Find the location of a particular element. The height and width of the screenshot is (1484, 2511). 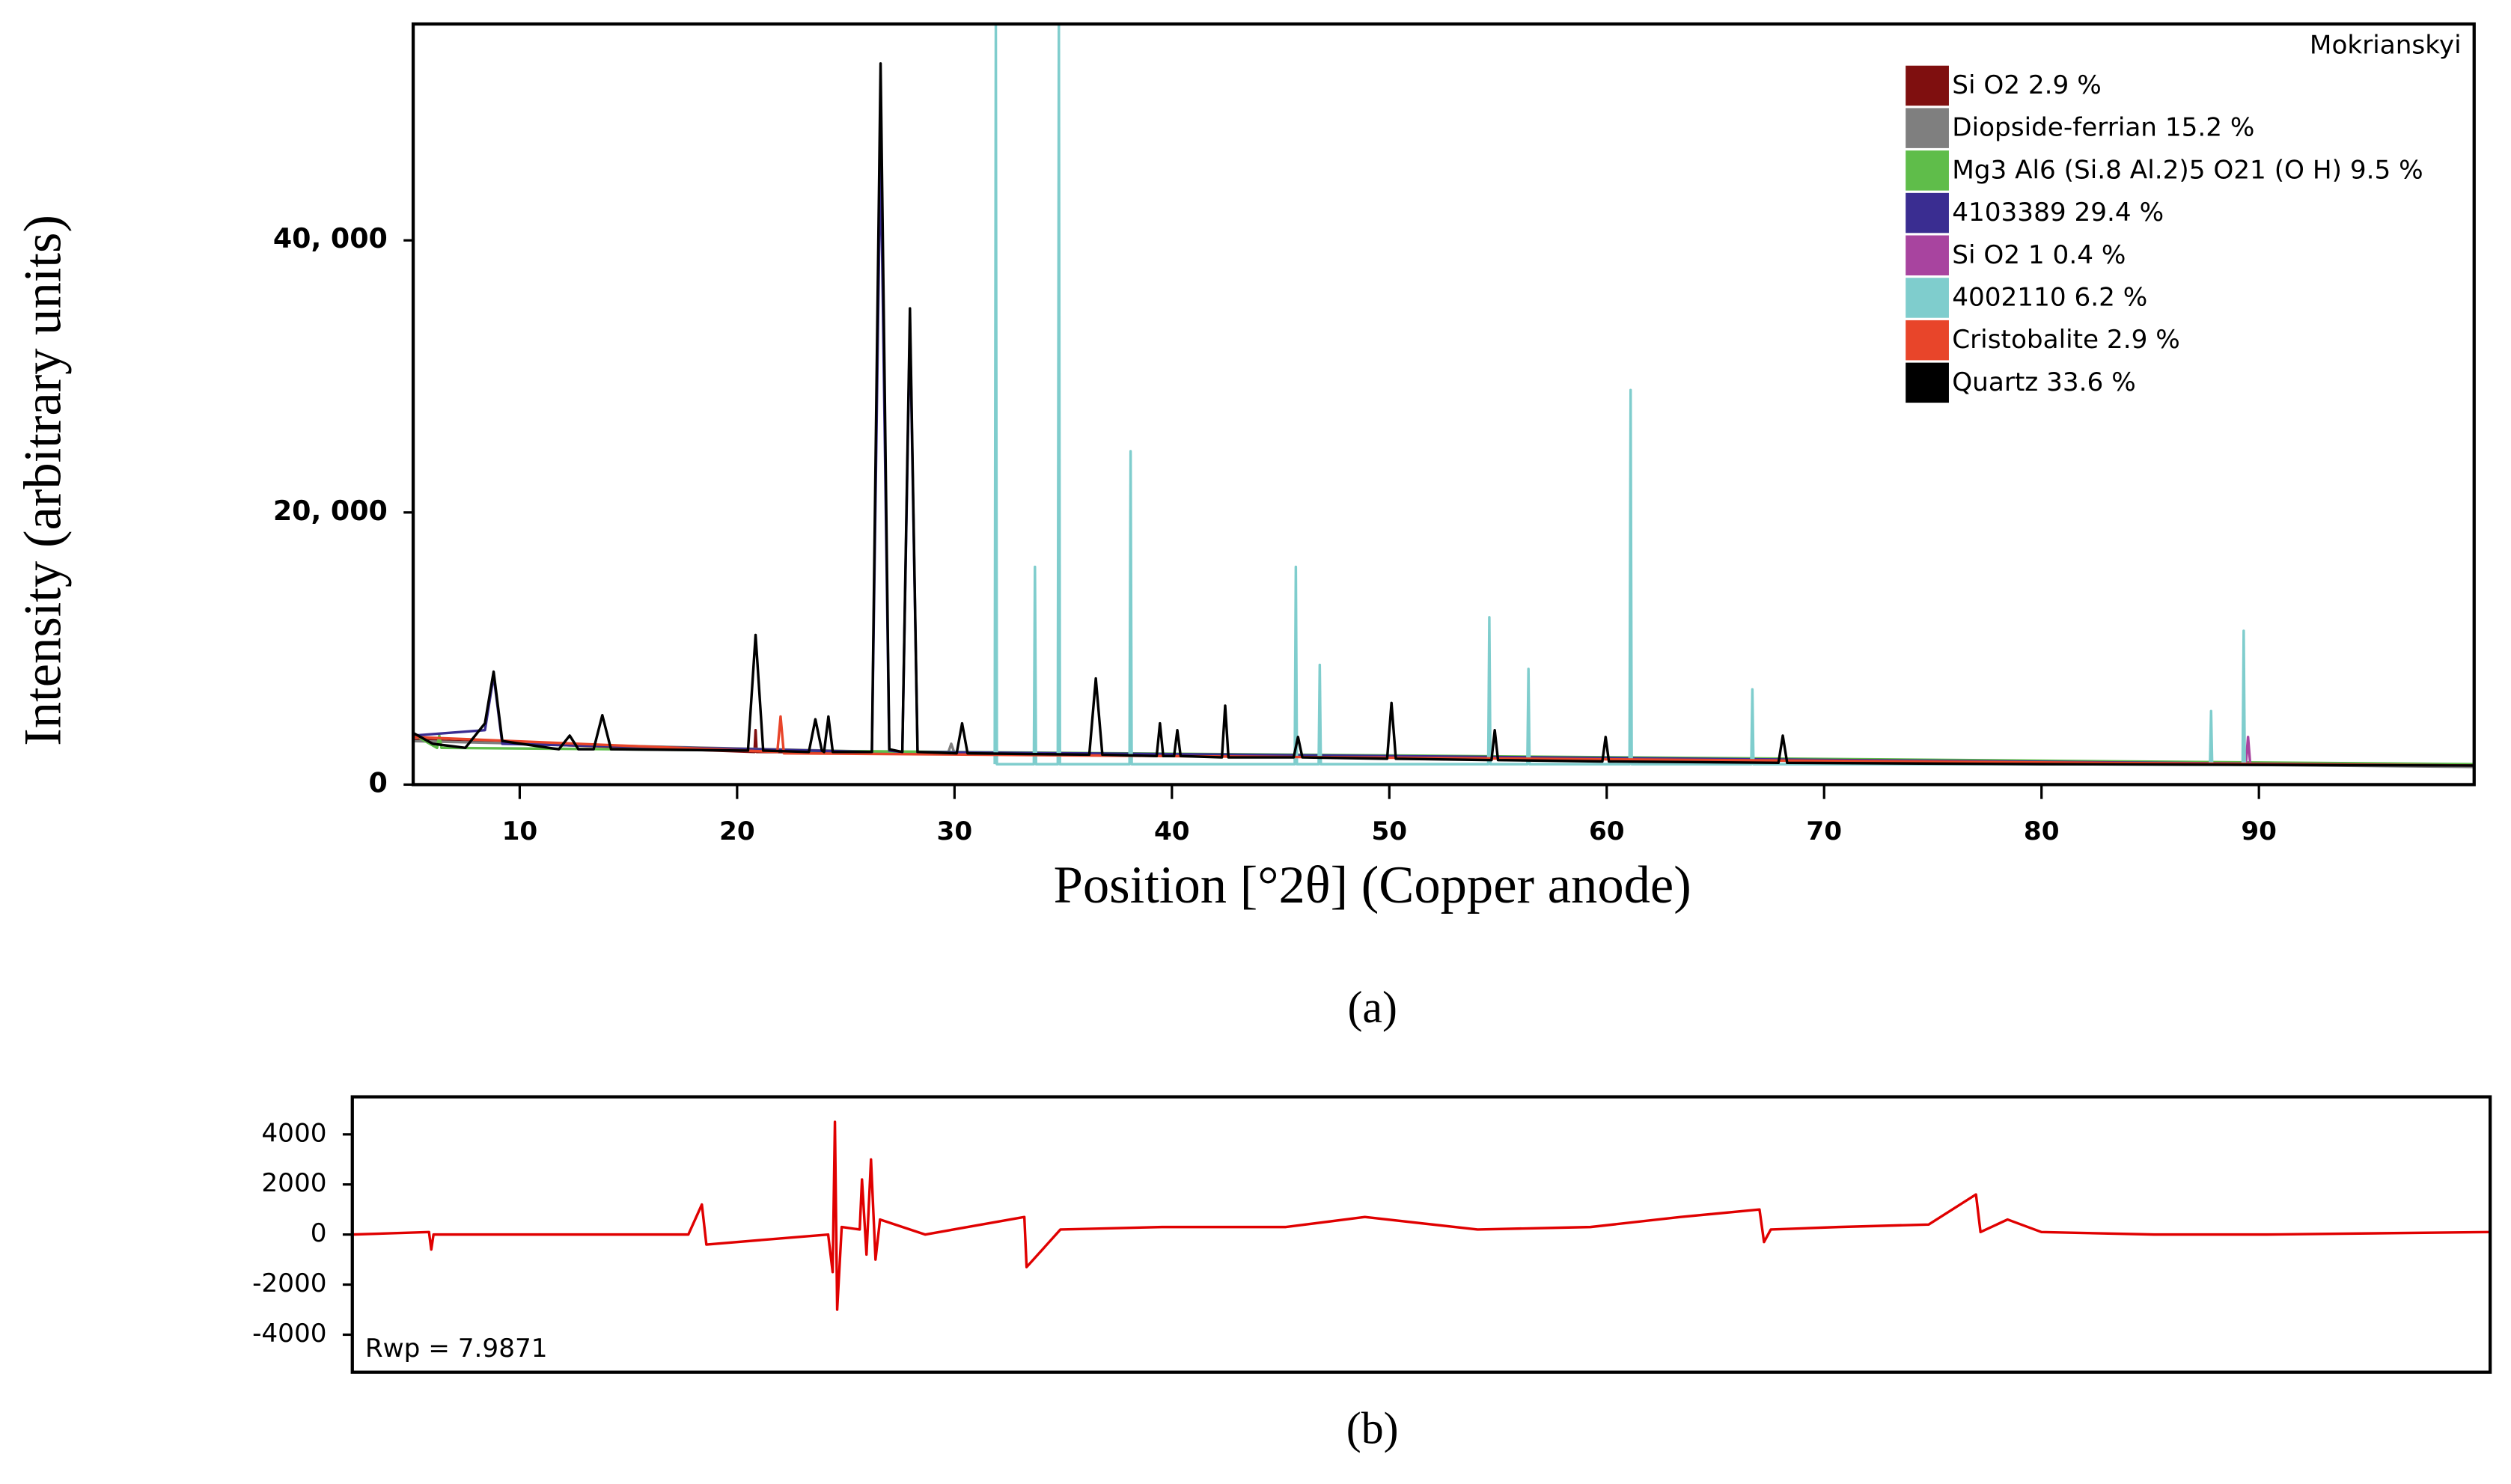

caption: (a) is located at coordinates (1372, 1007).